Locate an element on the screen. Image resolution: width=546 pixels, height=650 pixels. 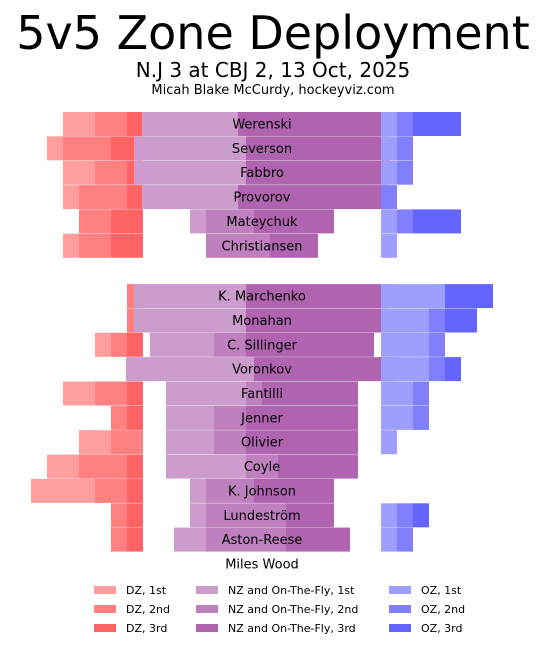
legend-swatch-oz-2nd is located at coordinates (400, 609).